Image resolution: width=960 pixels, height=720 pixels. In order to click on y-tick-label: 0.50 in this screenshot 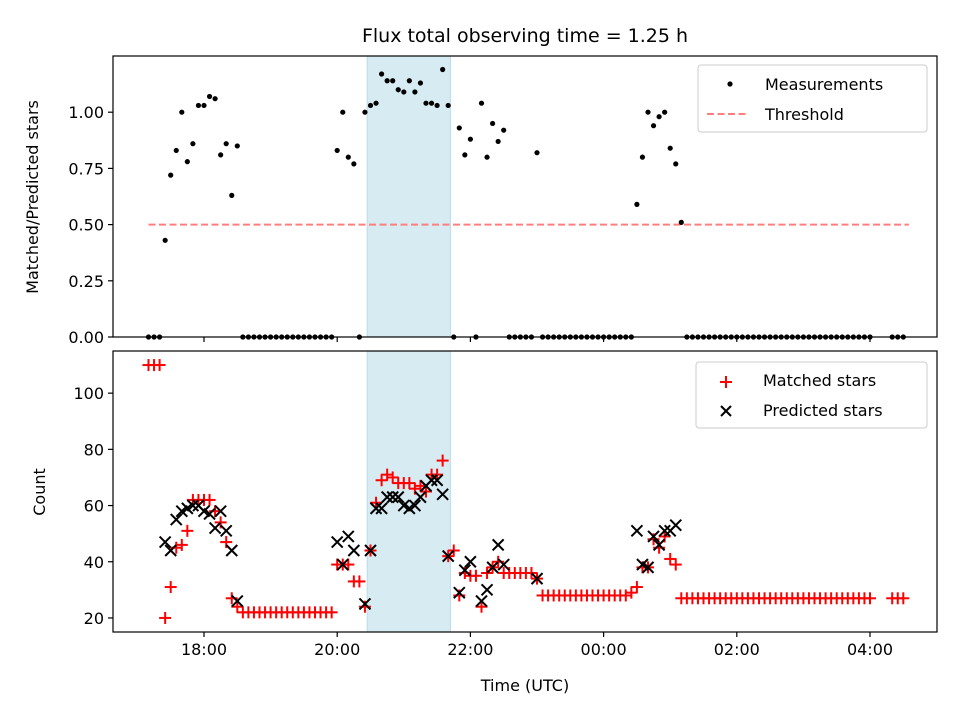, I will do `click(86, 225)`.